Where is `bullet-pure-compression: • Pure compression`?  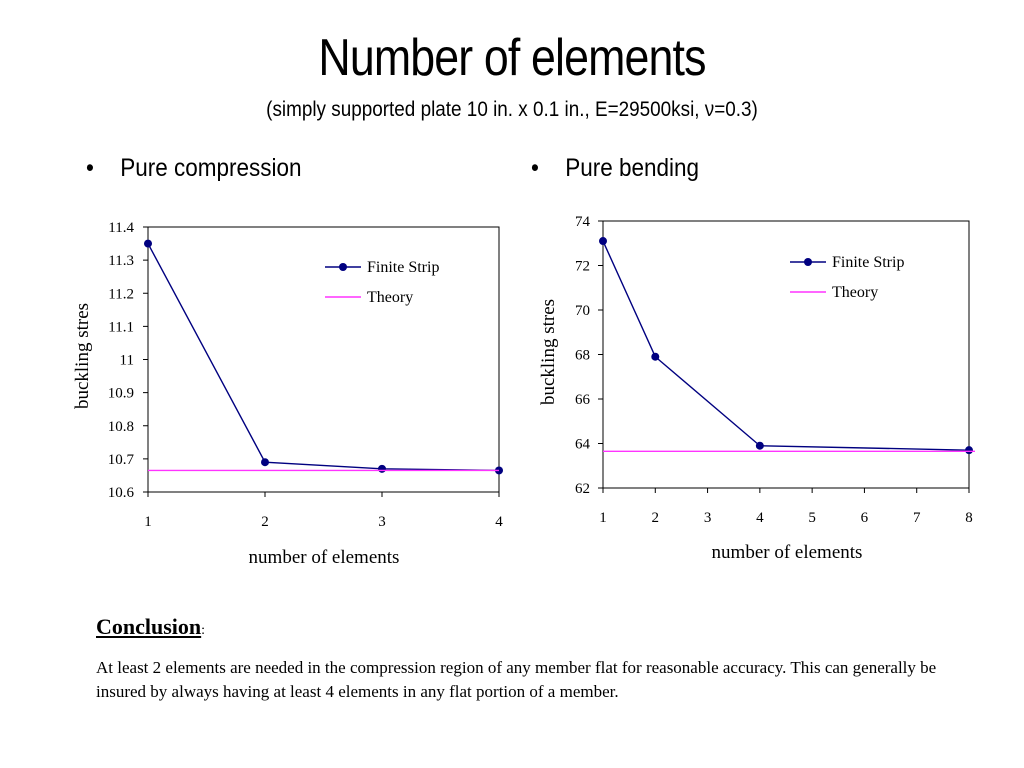 bullet-pure-compression: • Pure compression is located at coordinates (194, 168).